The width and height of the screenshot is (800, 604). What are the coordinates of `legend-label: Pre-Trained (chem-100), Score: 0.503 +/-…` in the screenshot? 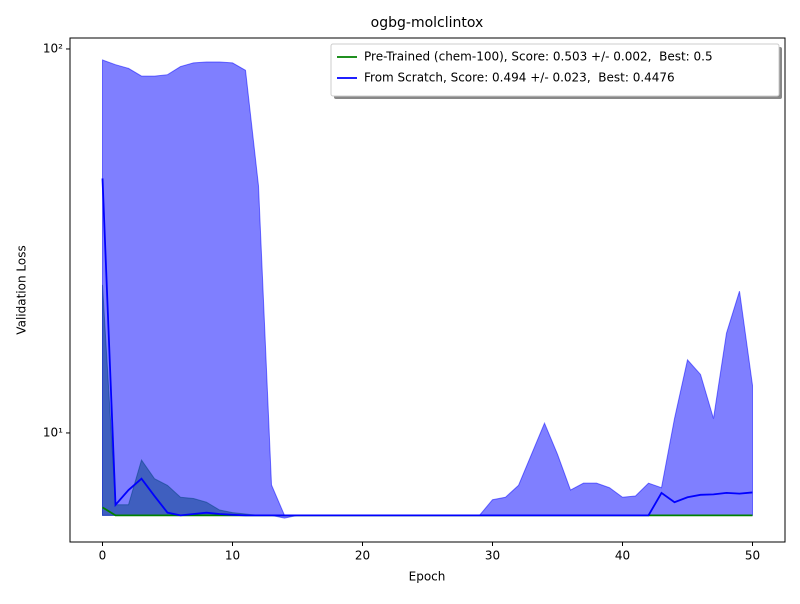 It's located at (538, 57).